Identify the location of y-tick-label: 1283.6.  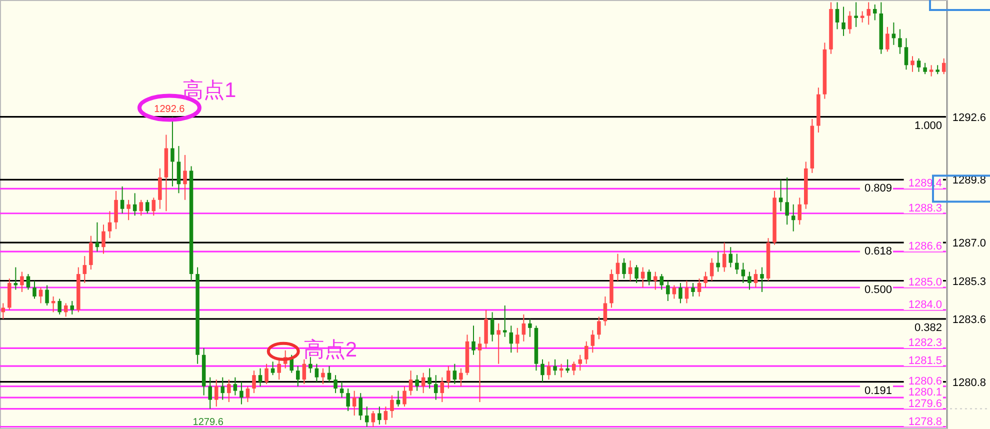
(969, 320).